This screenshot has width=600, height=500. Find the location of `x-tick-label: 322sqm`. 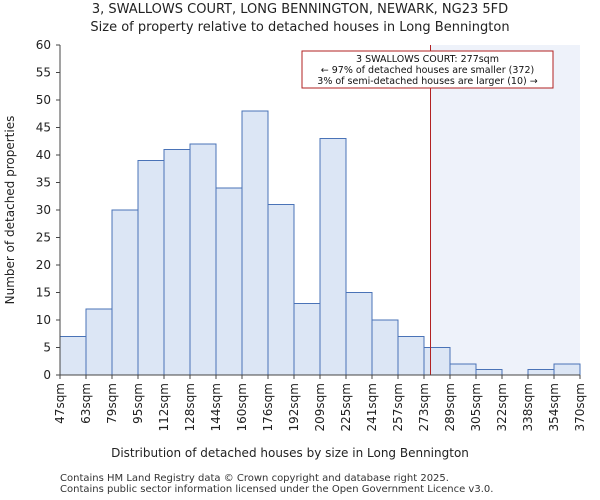

x-tick-label: 322sqm is located at coordinates (502, 407).